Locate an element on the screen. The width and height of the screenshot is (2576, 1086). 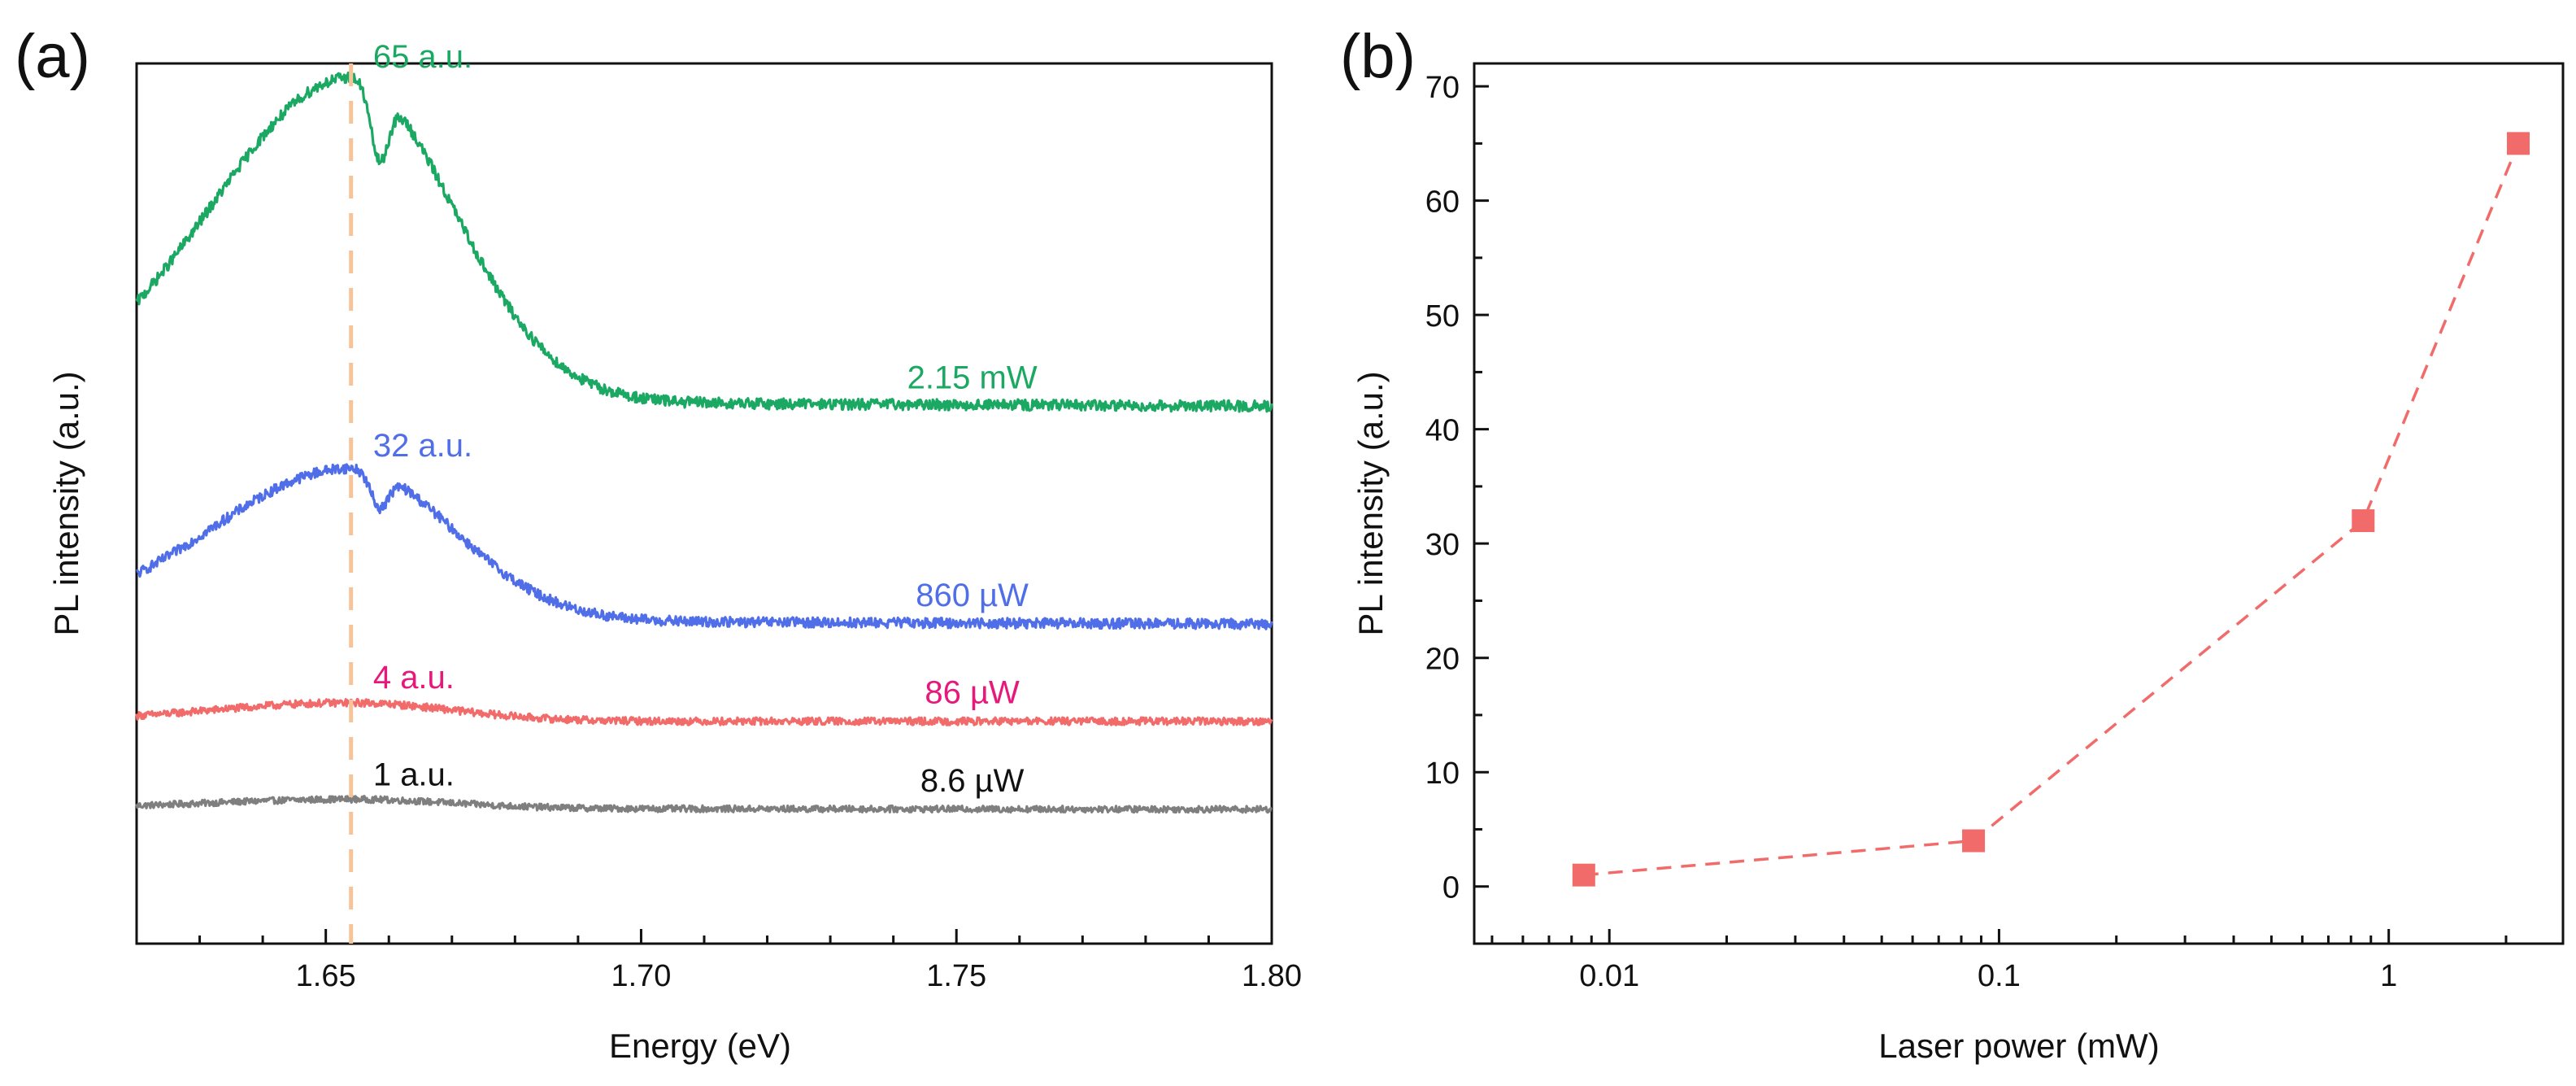
panel-b-x-axis: 0.01 0.1 1 is located at coordinates (1999, 961).